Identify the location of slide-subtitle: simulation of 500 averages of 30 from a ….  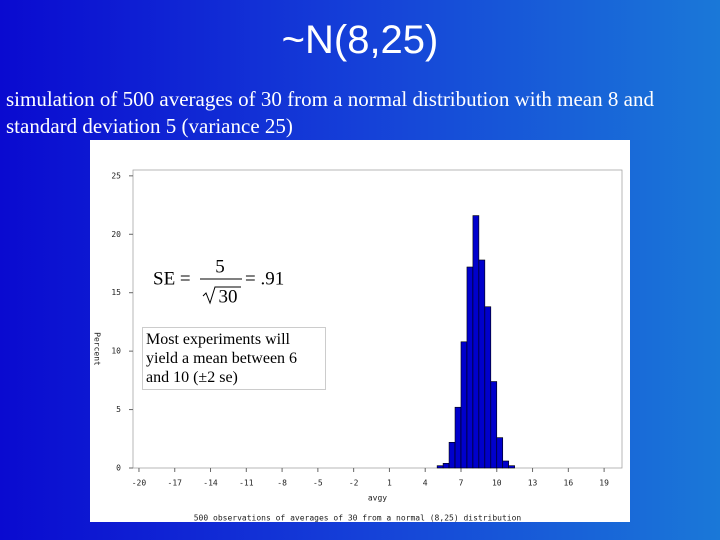
(330, 112).